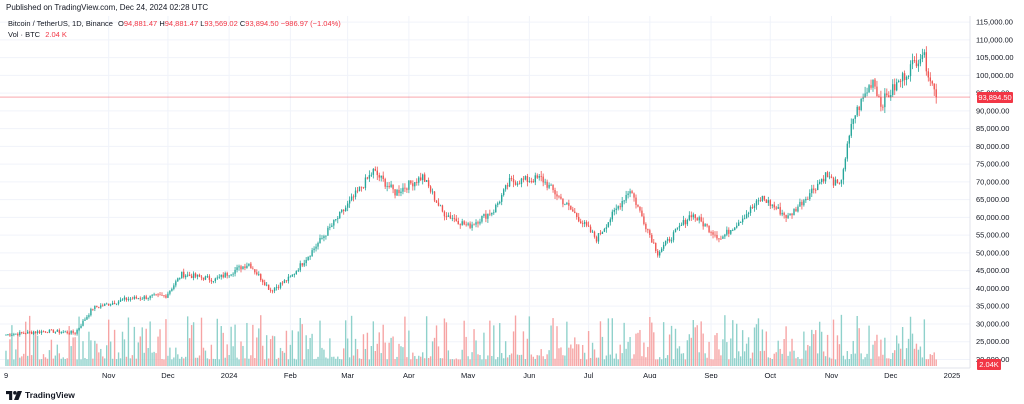 The width and height of the screenshot is (1024, 404). Describe the element at coordinates (109, 374) in the screenshot. I see `x-tick-label: Nov` at that location.